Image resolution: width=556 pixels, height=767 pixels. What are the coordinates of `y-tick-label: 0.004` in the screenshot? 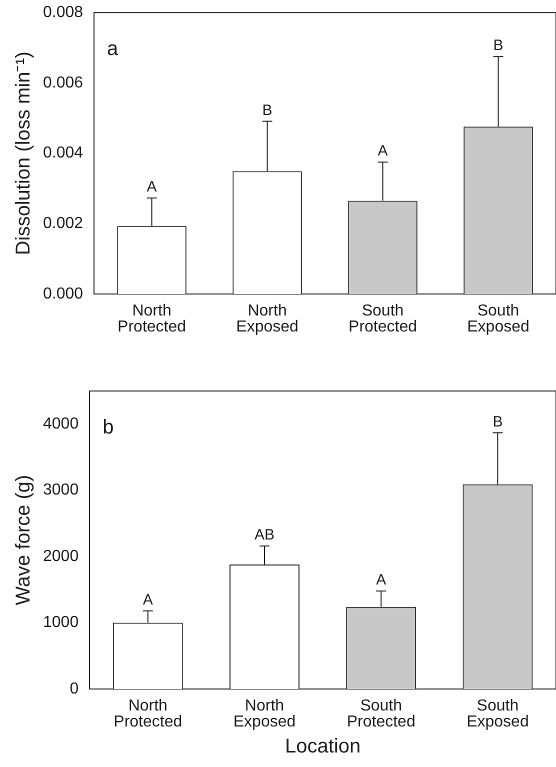 It's located at (63, 153).